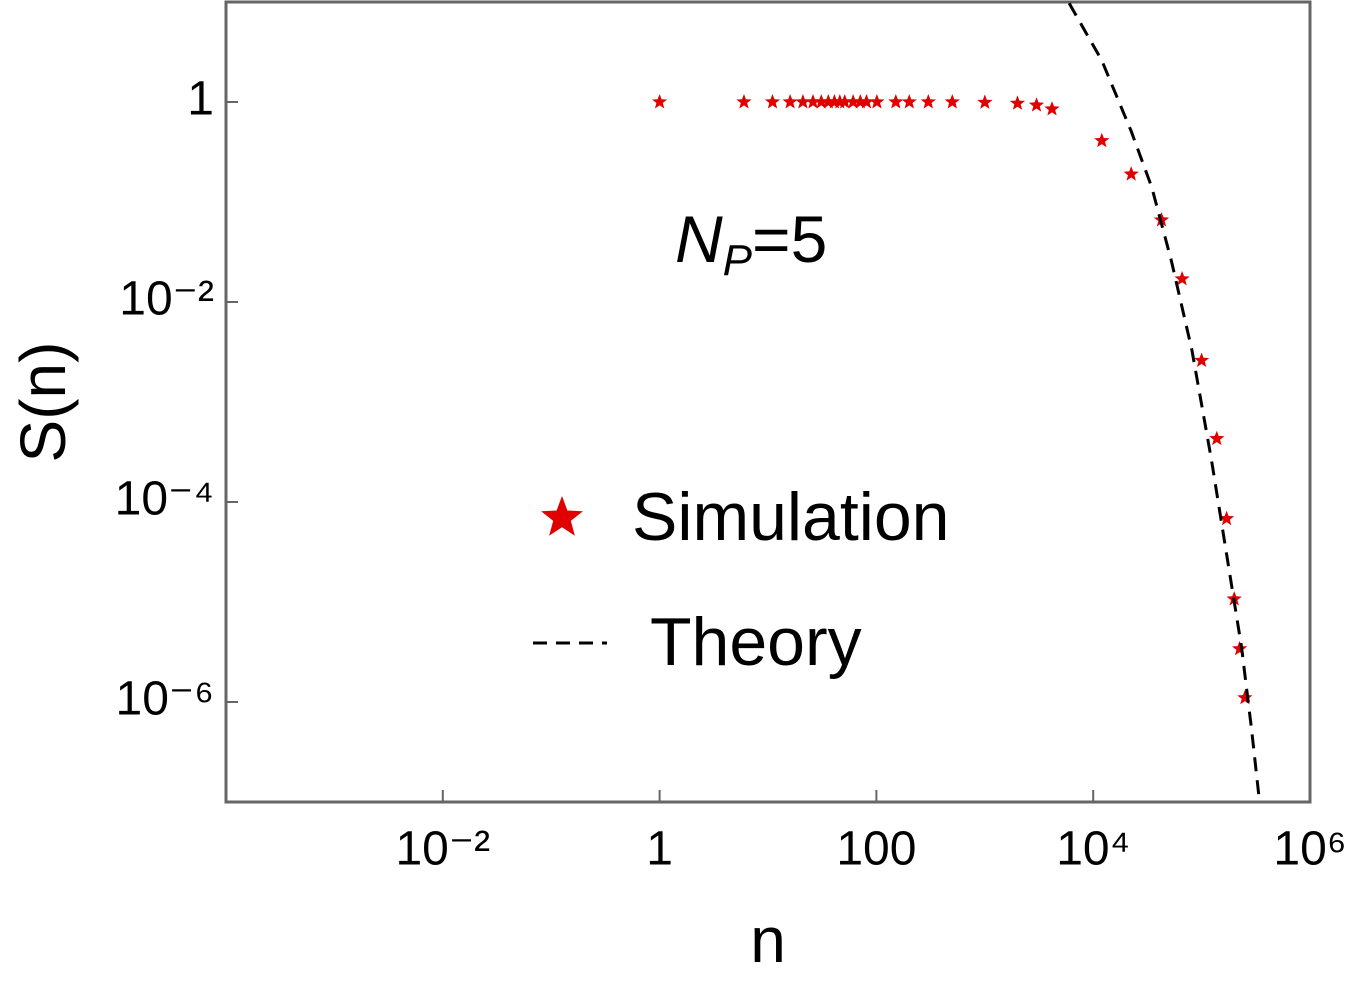 Image resolution: width=1358 pixels, height=995 pixels. Describe the element at coordinates (562, 516) in the screenshot. I see `legend-marker` at that location.